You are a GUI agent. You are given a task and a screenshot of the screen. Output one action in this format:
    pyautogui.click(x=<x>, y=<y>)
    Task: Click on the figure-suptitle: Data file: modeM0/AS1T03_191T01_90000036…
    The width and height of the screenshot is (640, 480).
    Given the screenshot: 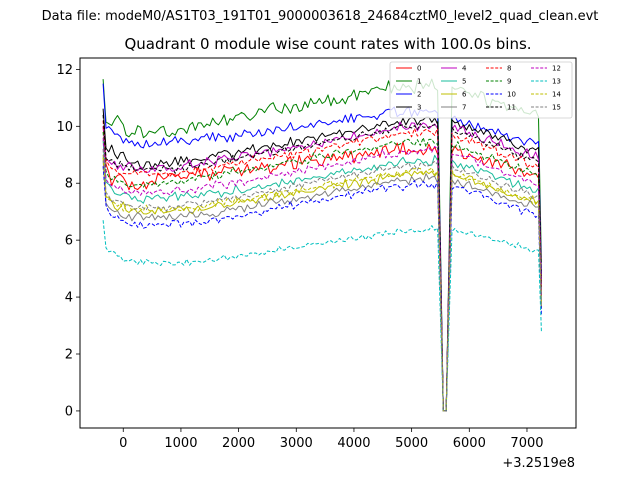 What is the action you would take?
    pyautogui.click(x=320, y=16)
    